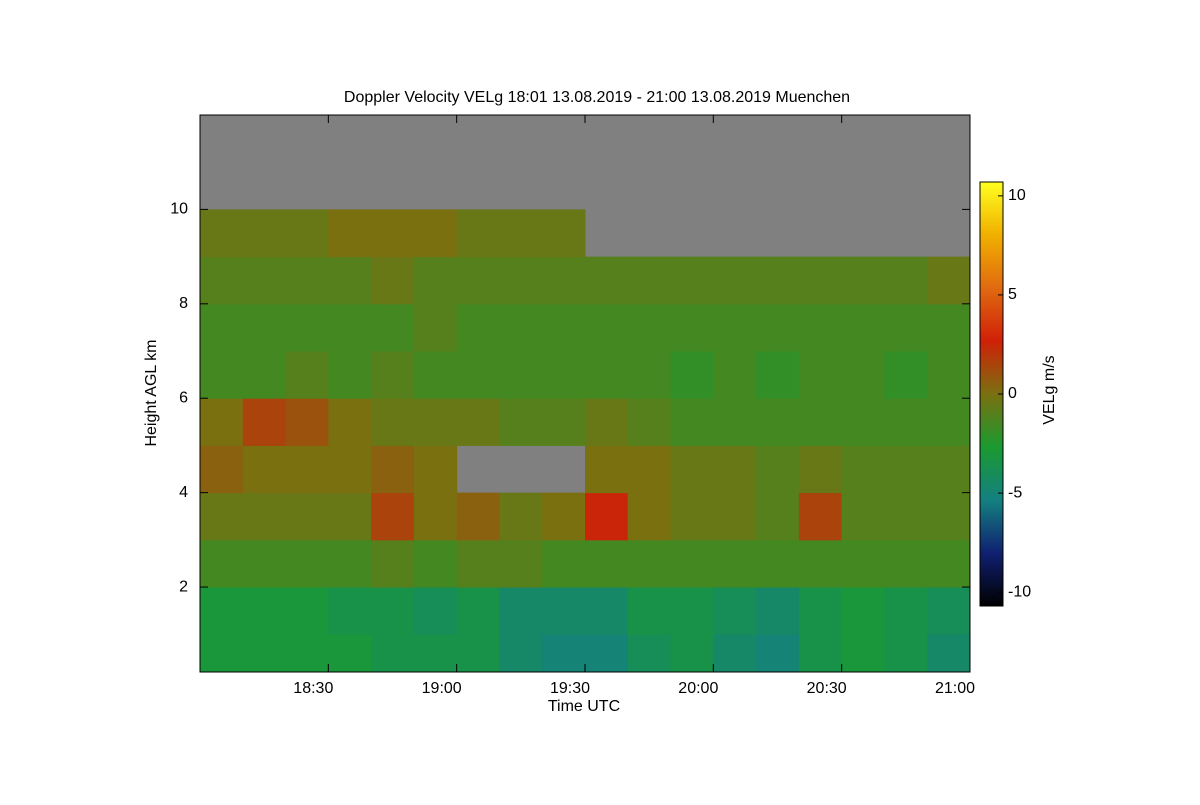  What do you see at coordinates (1015, 492) in the screenshot?
I see `colorbar-tick-label: -5` at bounding box center [1015, 492].